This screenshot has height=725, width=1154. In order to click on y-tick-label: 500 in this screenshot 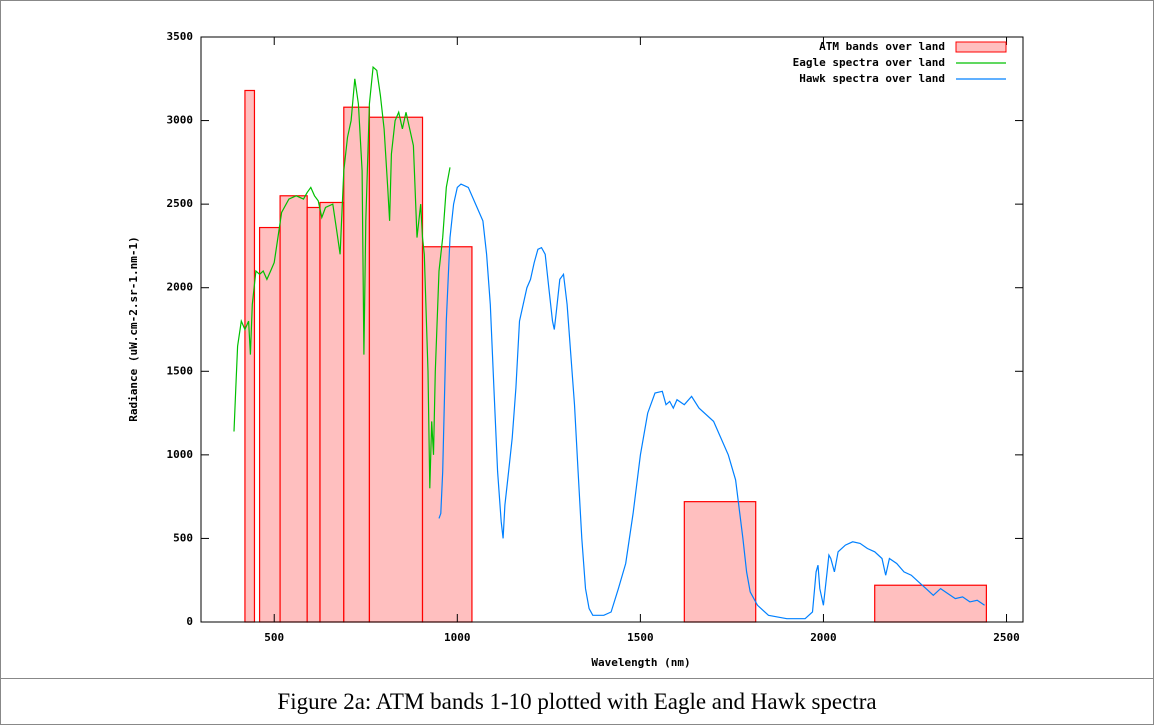, I will do `click(183, 537)`.